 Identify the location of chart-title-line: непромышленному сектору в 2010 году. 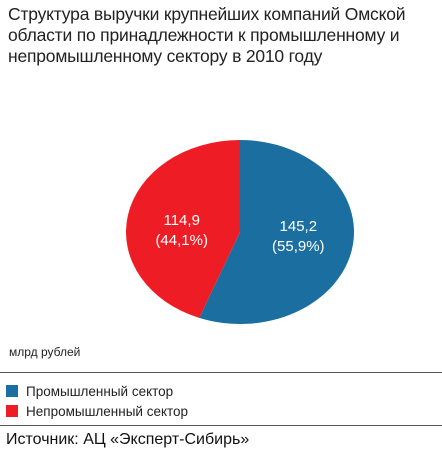
(165, 56).